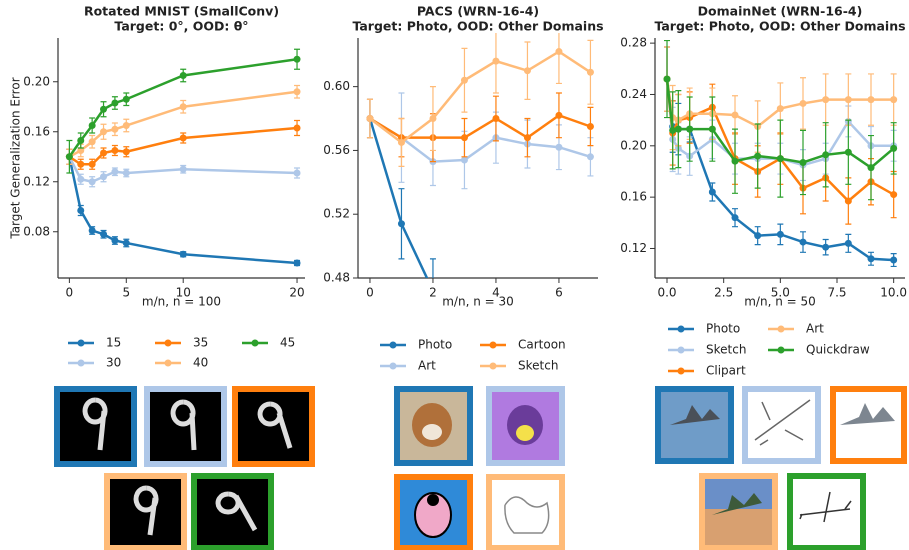 This screenshot has height=550, width=909. I want to click on x-tick-label: 10.0, so click(893, 293).